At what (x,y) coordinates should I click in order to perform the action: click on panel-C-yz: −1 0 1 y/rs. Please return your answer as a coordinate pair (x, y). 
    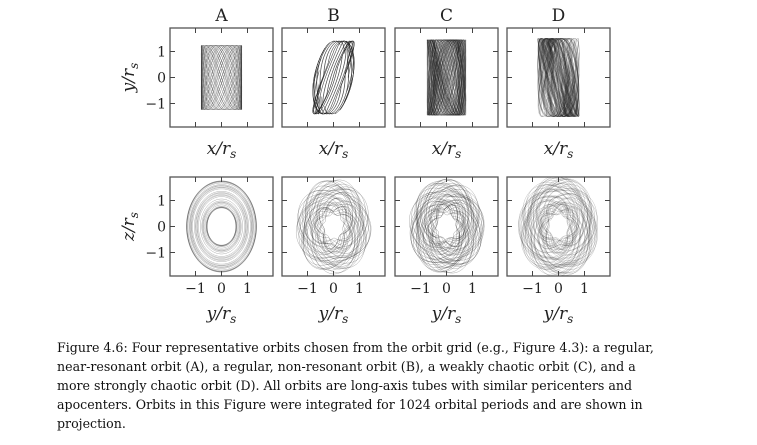
    Looking at the image, I should click on (446, 251).